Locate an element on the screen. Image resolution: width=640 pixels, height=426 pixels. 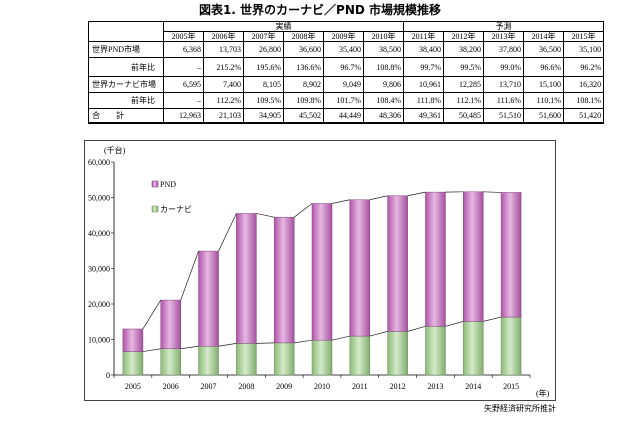
x-tick-label: 2011 is located at coordinates (360, 386).